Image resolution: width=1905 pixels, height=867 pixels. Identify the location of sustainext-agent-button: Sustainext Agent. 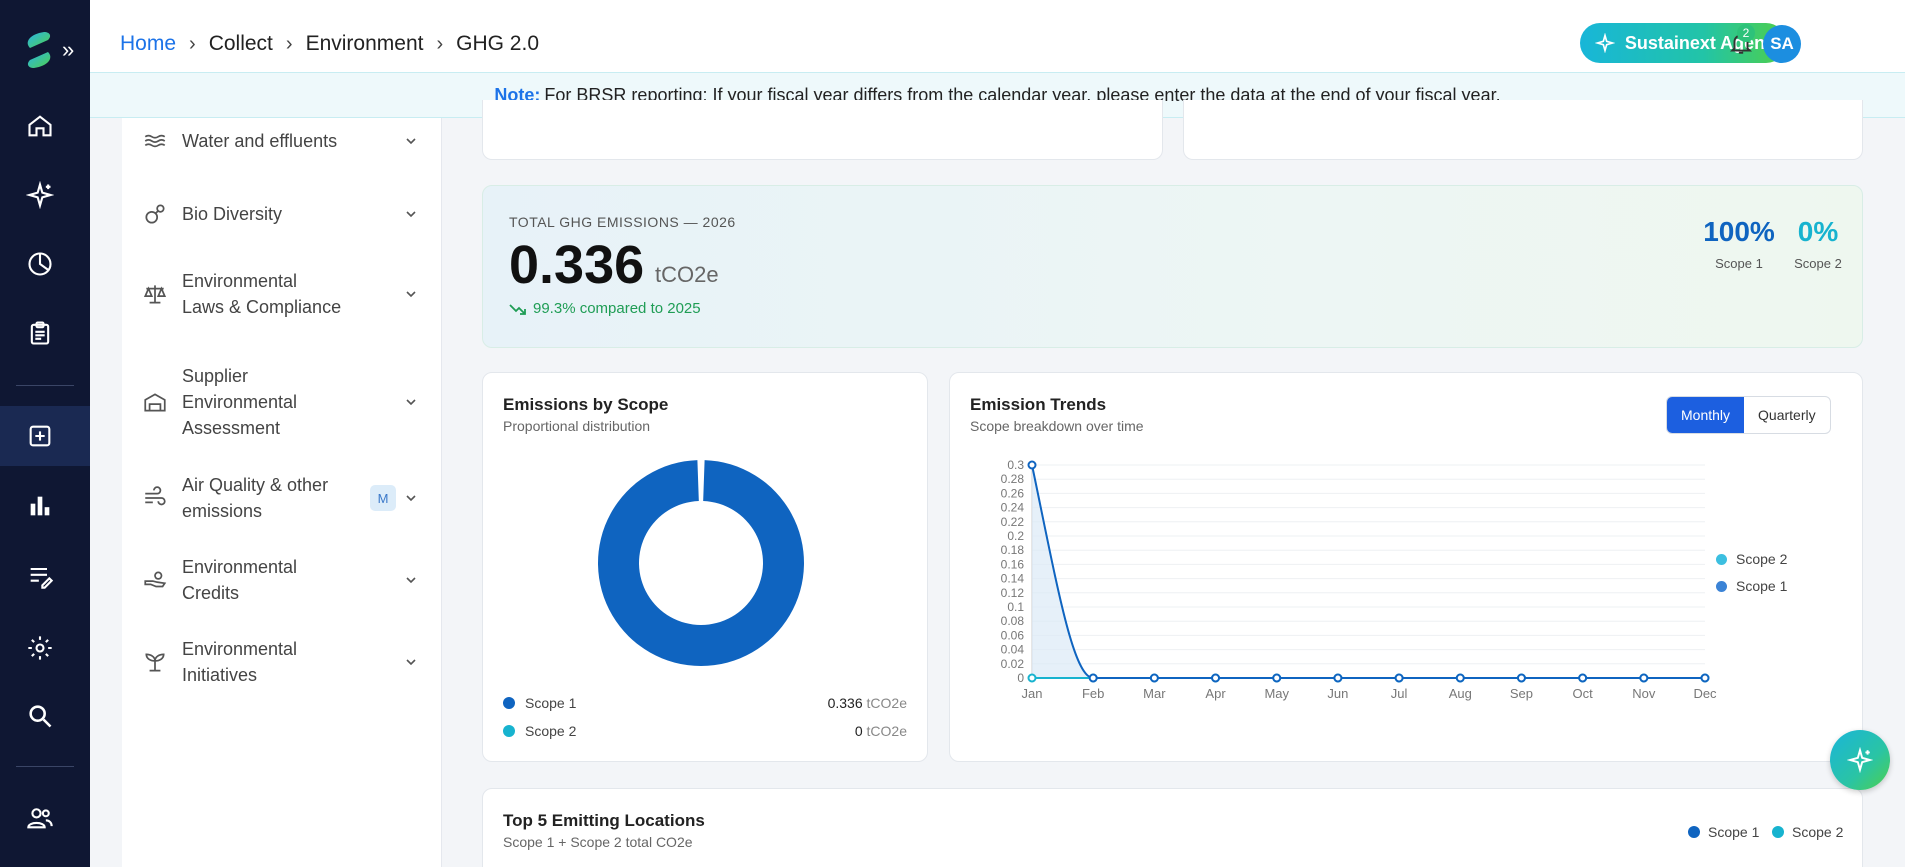
(1683, 43).